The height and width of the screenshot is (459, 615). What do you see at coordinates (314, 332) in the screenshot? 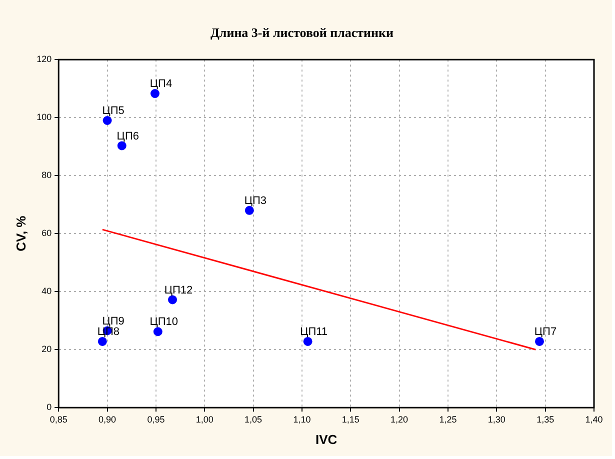
I see `annotation: ЦП11` at bounding box center [314, 332].